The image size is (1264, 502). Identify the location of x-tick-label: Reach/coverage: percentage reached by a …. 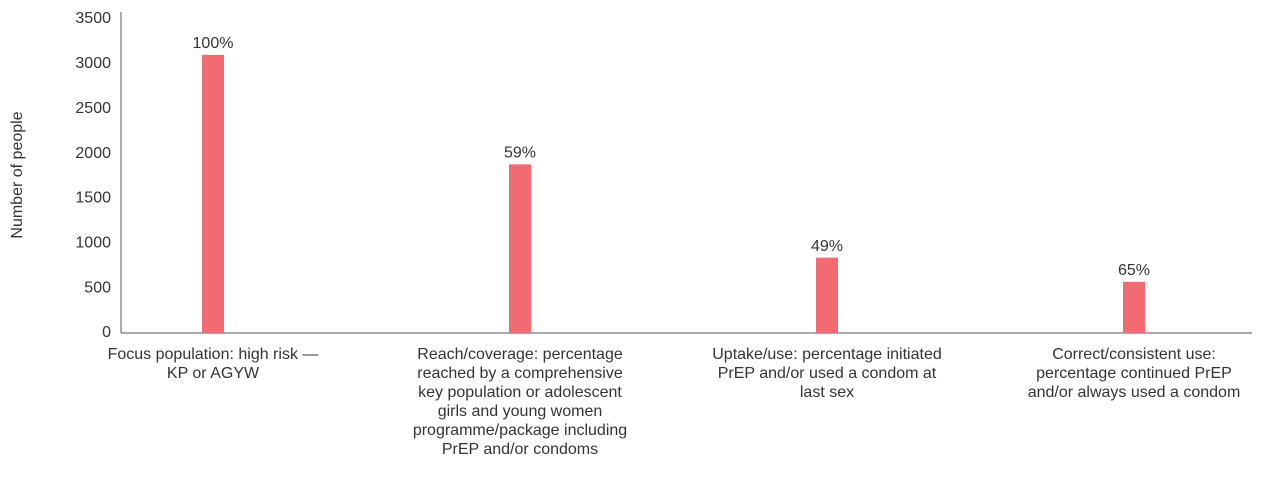
(520, 402).